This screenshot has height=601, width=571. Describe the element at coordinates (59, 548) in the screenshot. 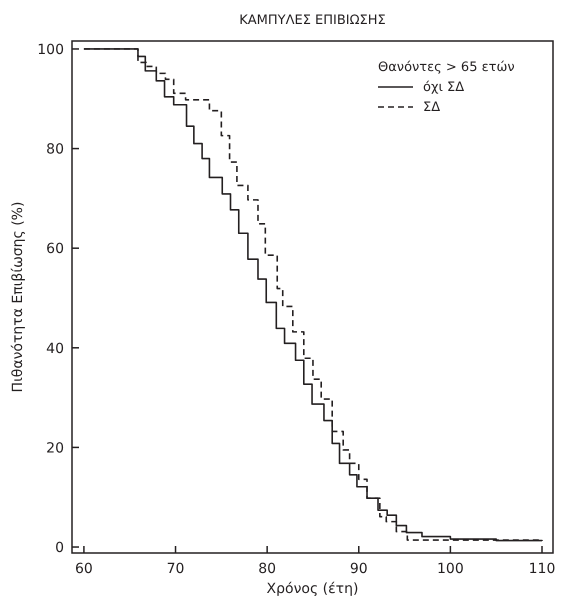

I see `y-tick-label: 0` at that location.